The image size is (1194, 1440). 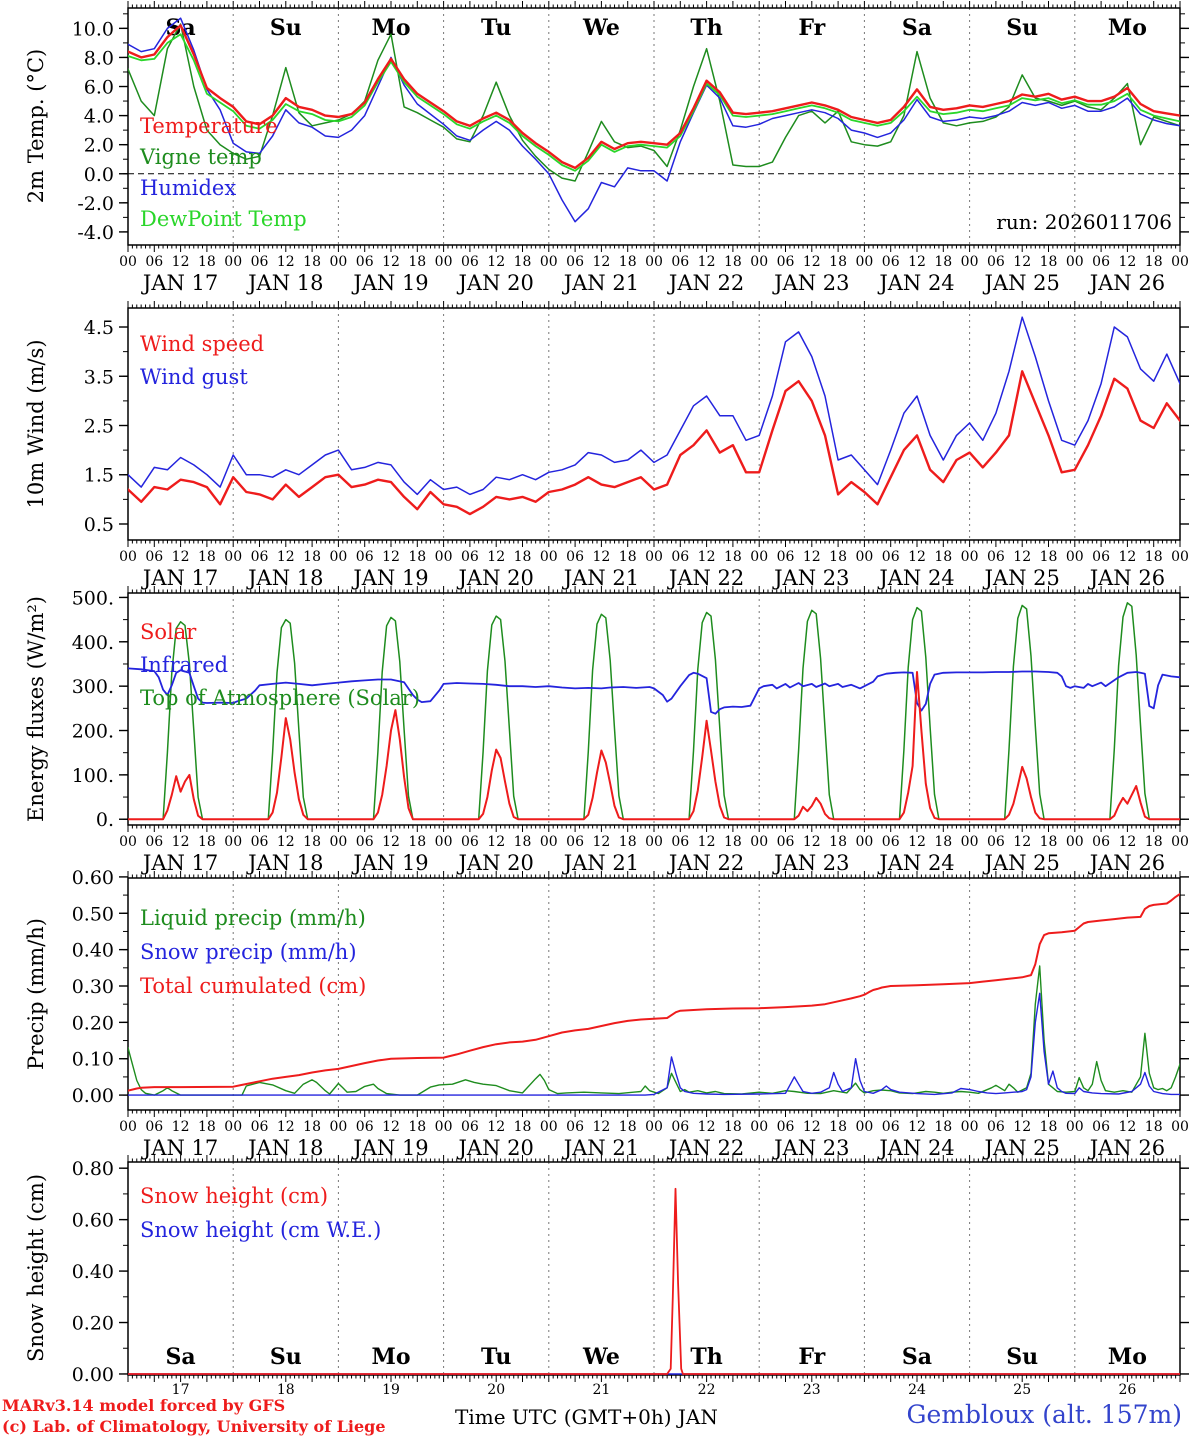 What do you see at coordinates (93, 776) in the screenshot?
I see `svg-text: 100.` at bounding box center [93, 776].